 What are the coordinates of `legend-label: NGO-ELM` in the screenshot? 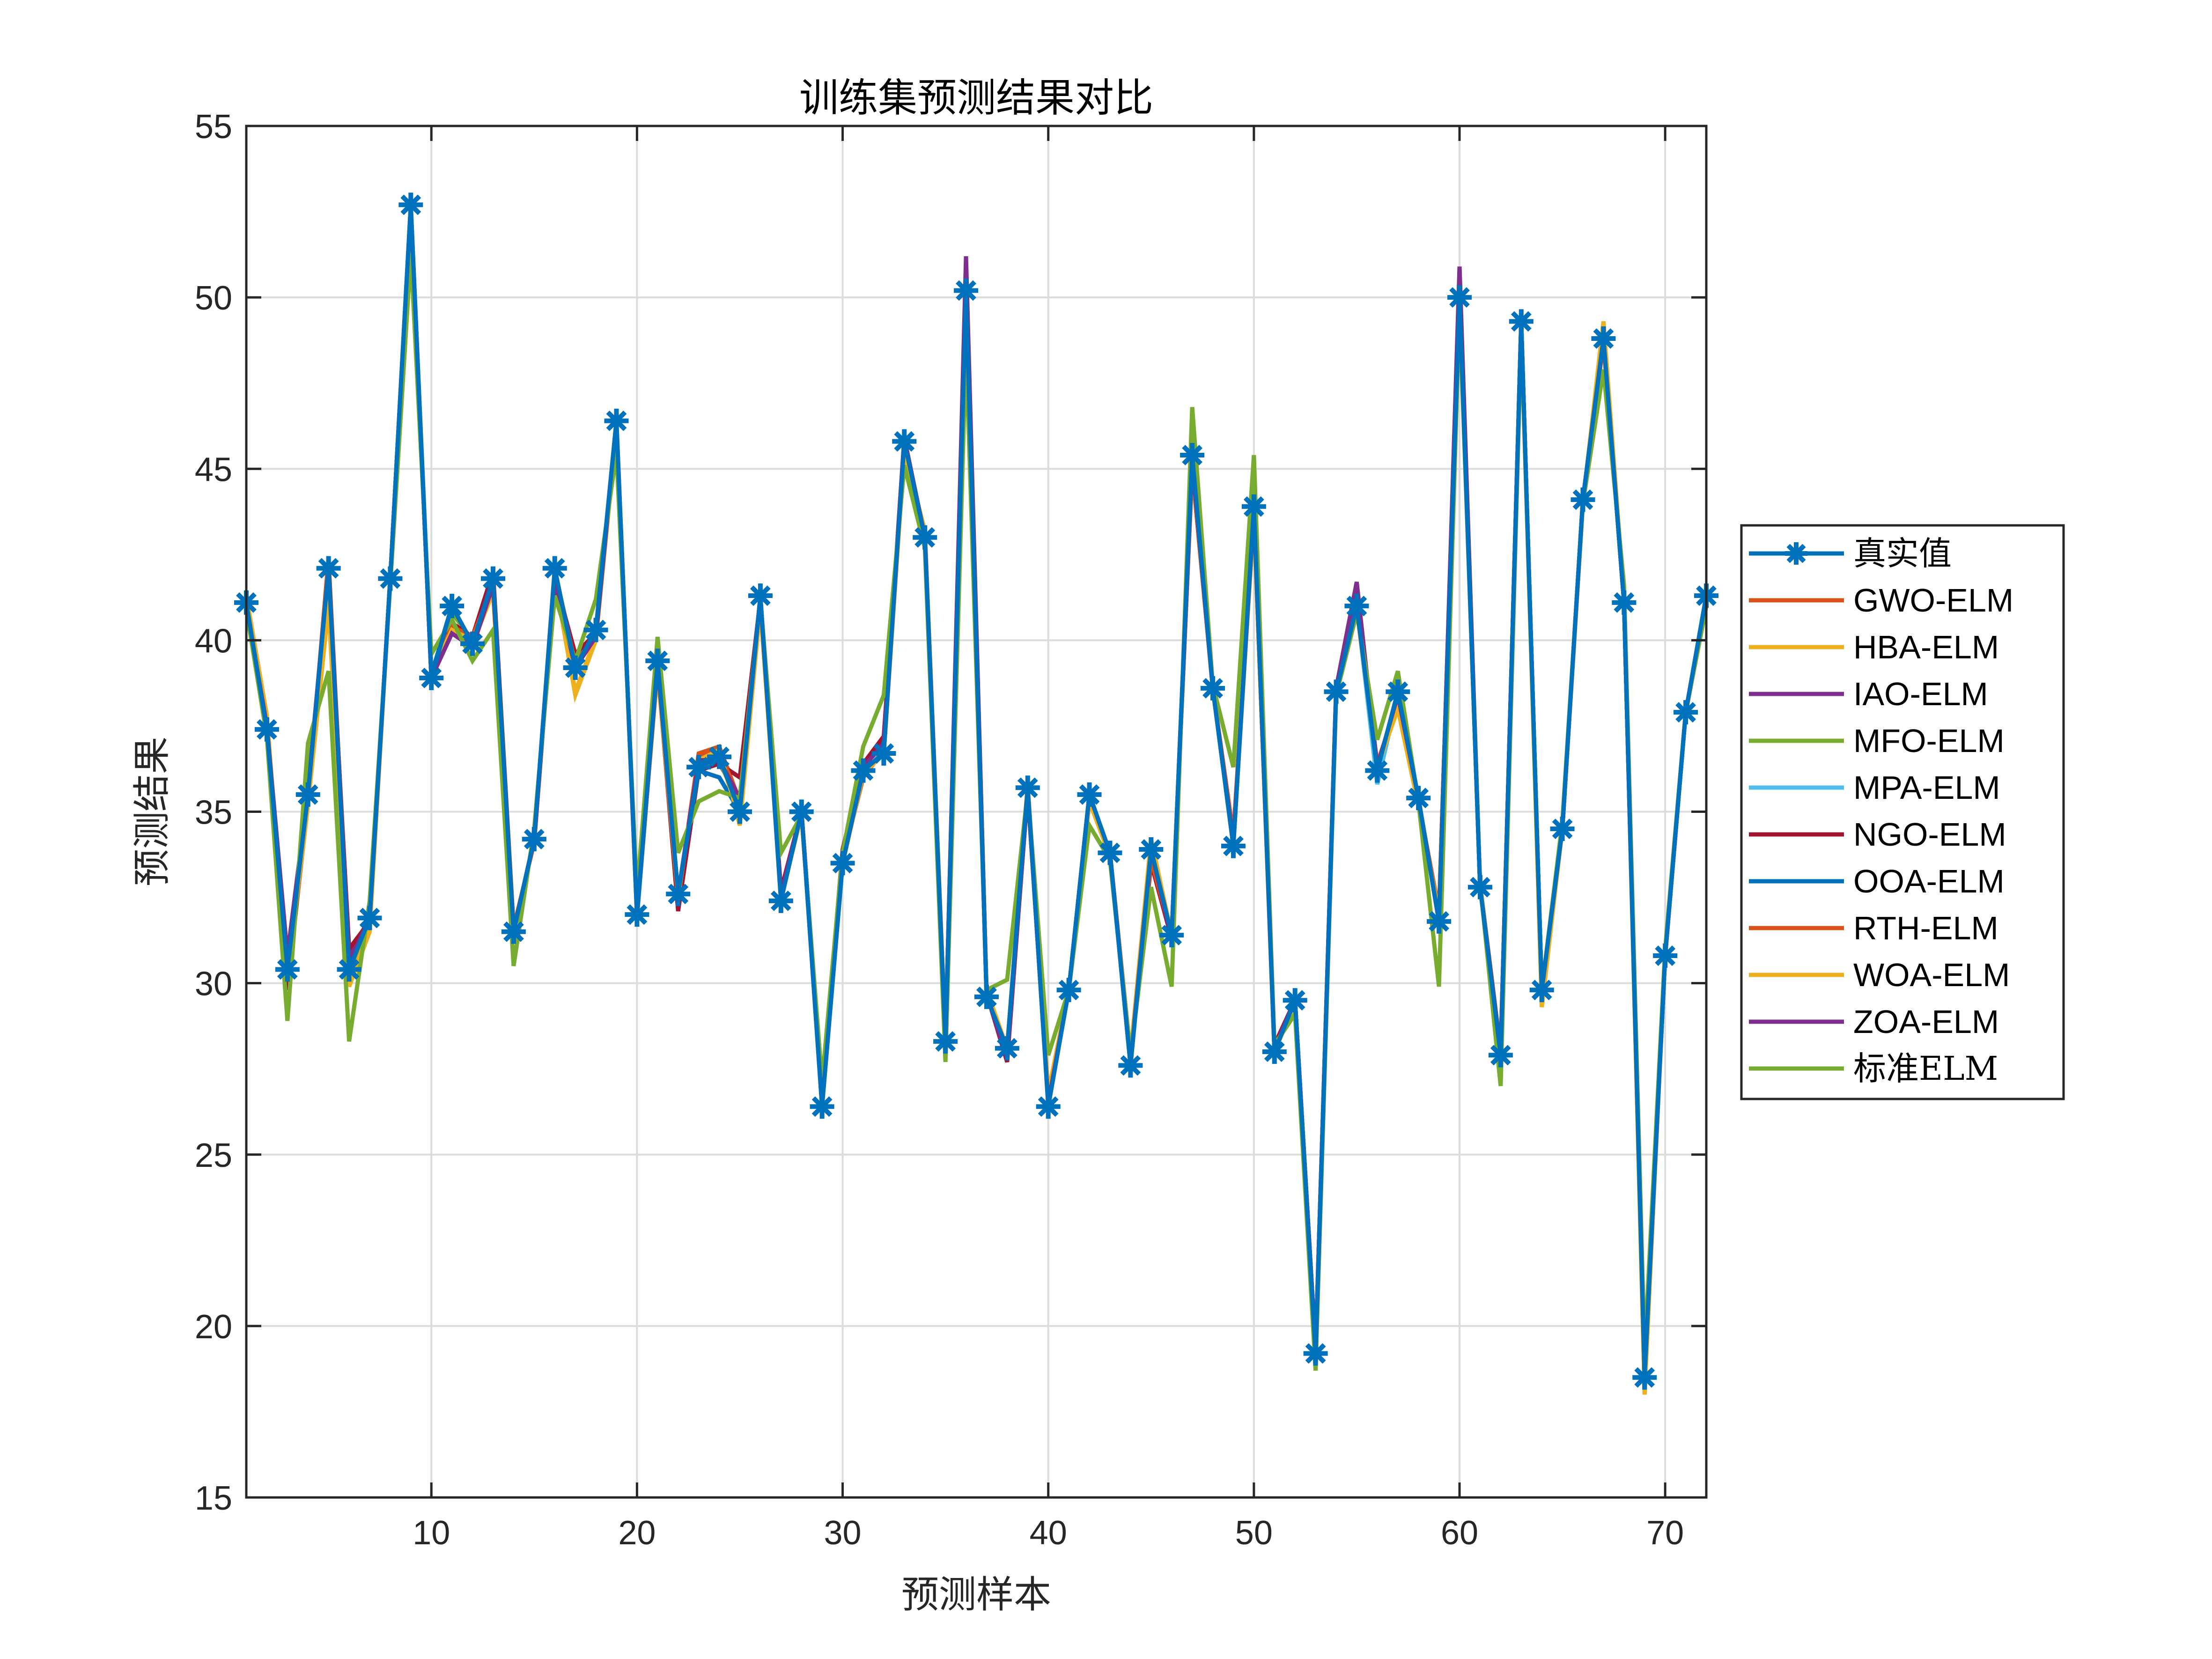 It's located at (1930, 834).